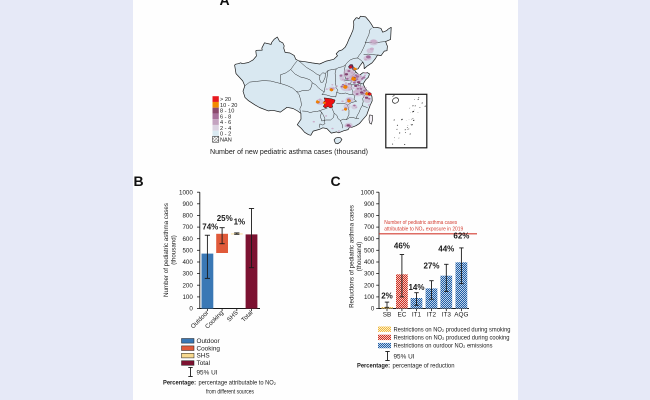 The image size is (650, 400). What do you see at coordinates (209, 341) in the screenshot?
I see `svg-text: Outdoor` at bounding box center [209, 341].